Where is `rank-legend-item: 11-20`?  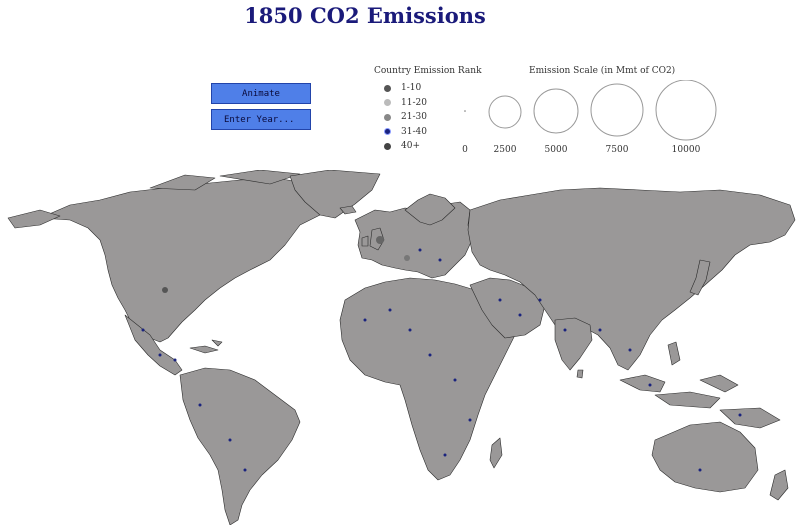
rank-legend-item: 11-20 is located at coordinates (428, 103).